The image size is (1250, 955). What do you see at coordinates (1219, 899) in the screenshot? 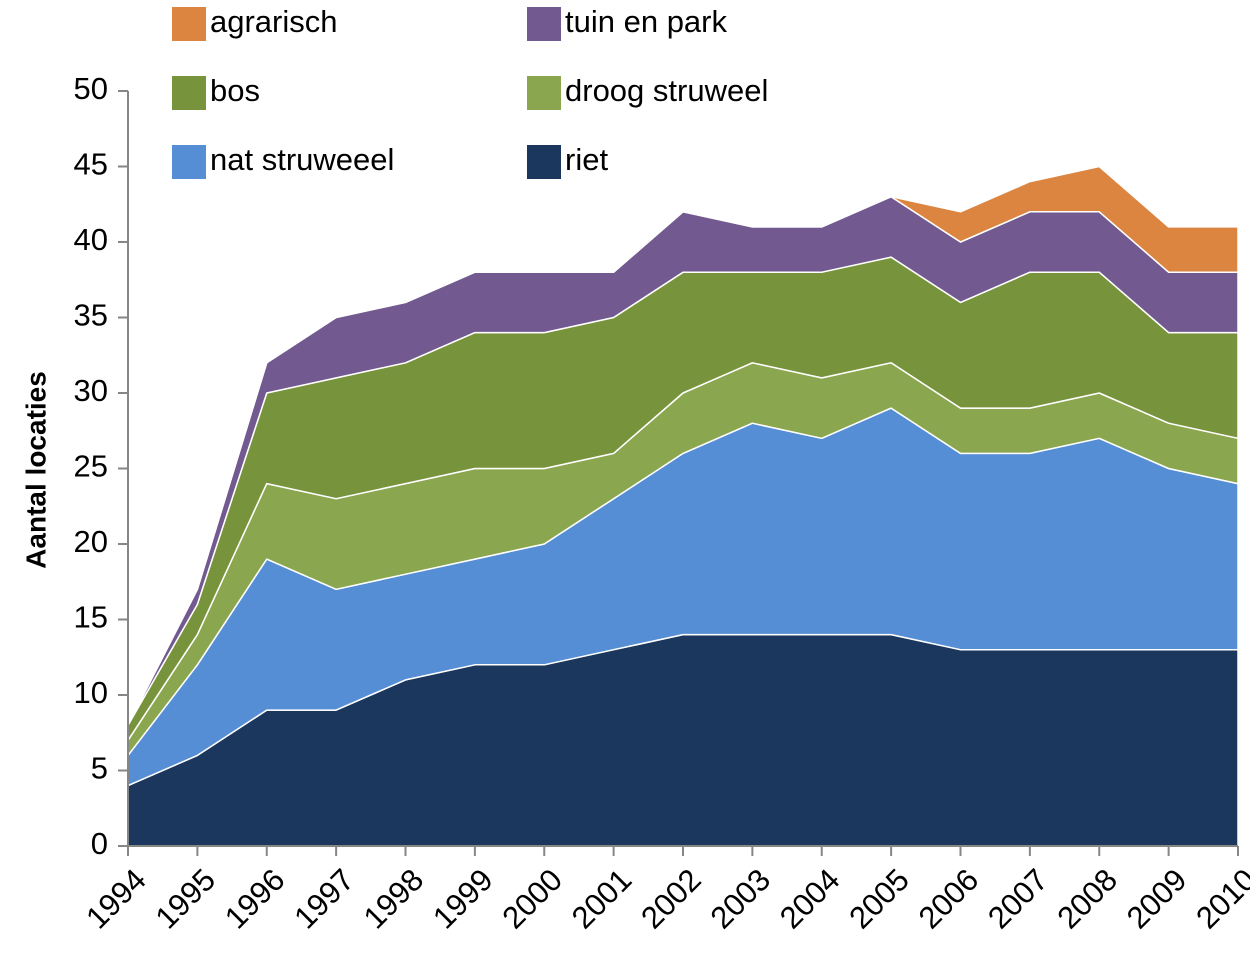
I see `x-tick-label: 2010` at bounding box center [1219, 899].